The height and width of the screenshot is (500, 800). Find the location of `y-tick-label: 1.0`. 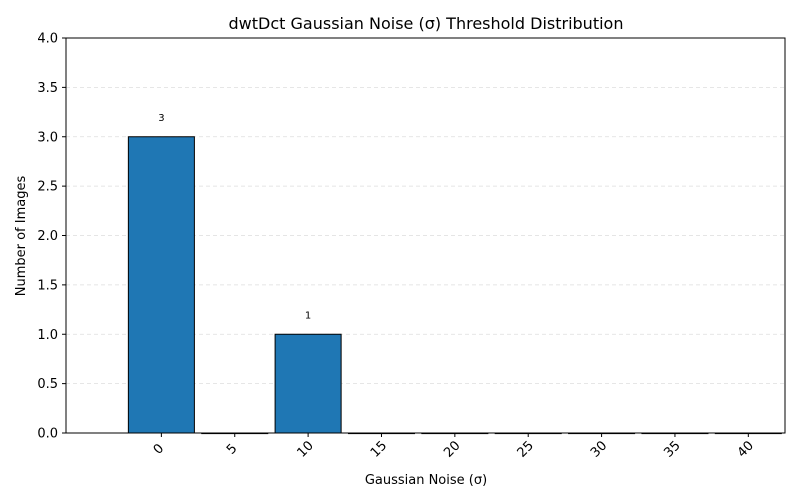

y-tick-label: 1.0 is located at coordinates (47, 335).